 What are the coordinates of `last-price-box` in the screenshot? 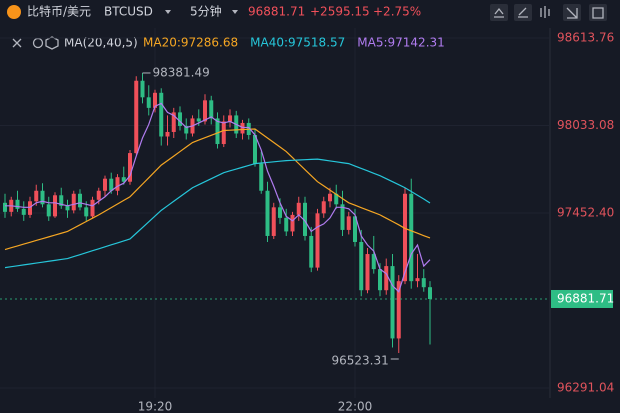 It's located at (582, 298).